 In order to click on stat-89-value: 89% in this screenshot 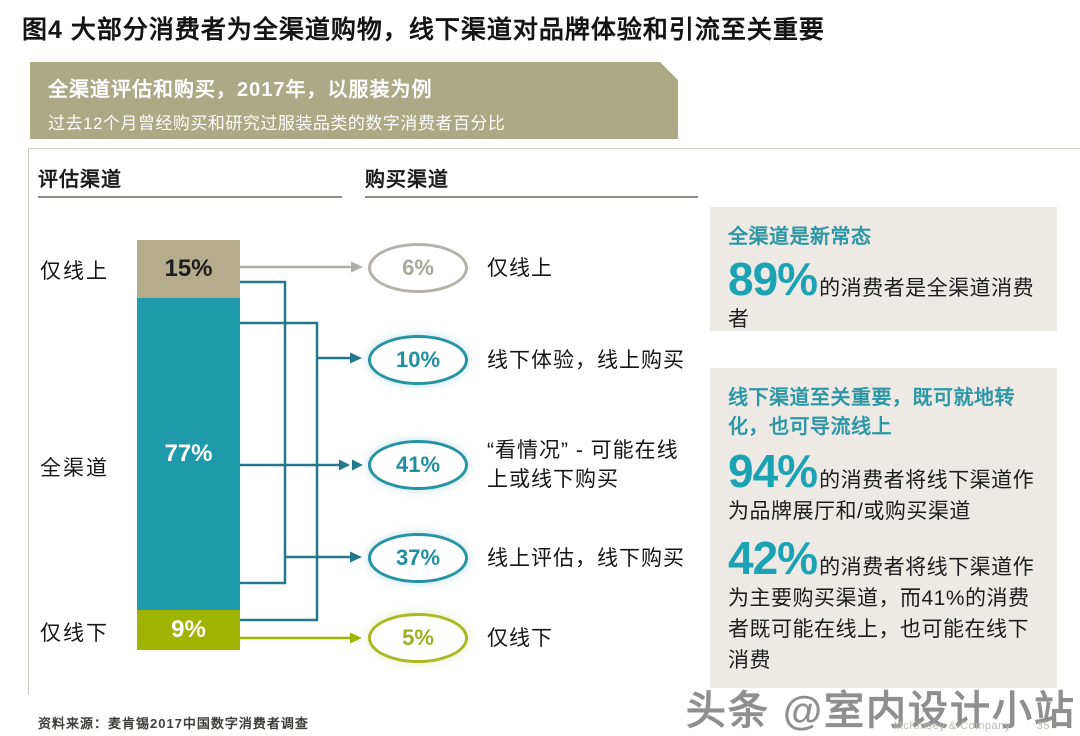, I will do `click(773, 279)`.